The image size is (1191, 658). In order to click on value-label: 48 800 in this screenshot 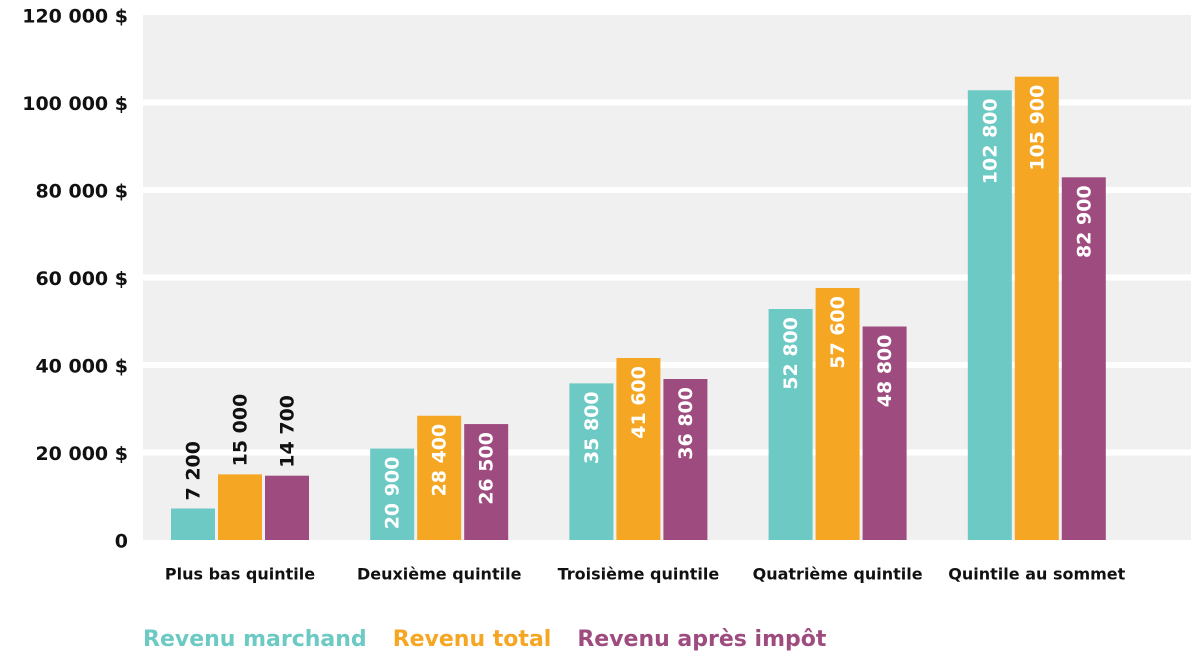, I will do `click(885, 371)`.